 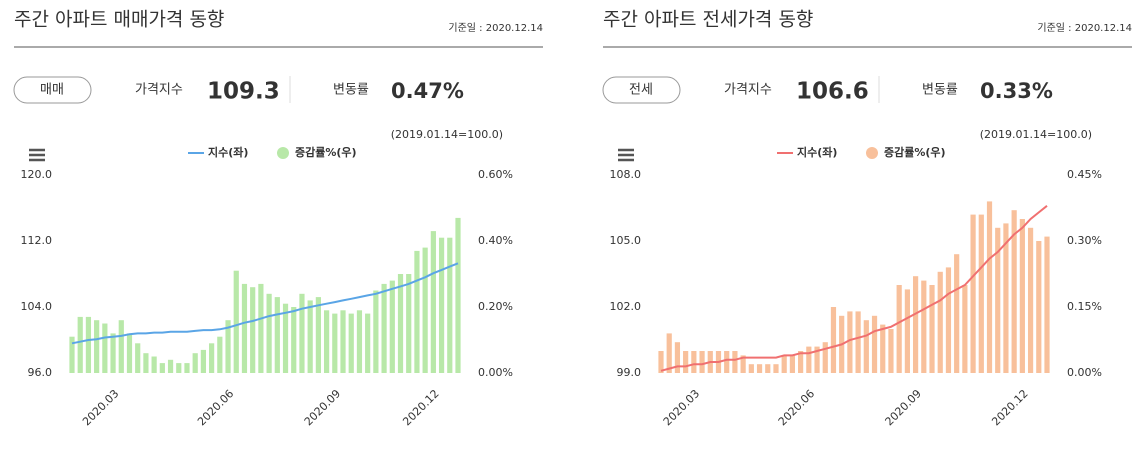 I want to click on y-tick-label: 105.0, so click(x=626, y=240).